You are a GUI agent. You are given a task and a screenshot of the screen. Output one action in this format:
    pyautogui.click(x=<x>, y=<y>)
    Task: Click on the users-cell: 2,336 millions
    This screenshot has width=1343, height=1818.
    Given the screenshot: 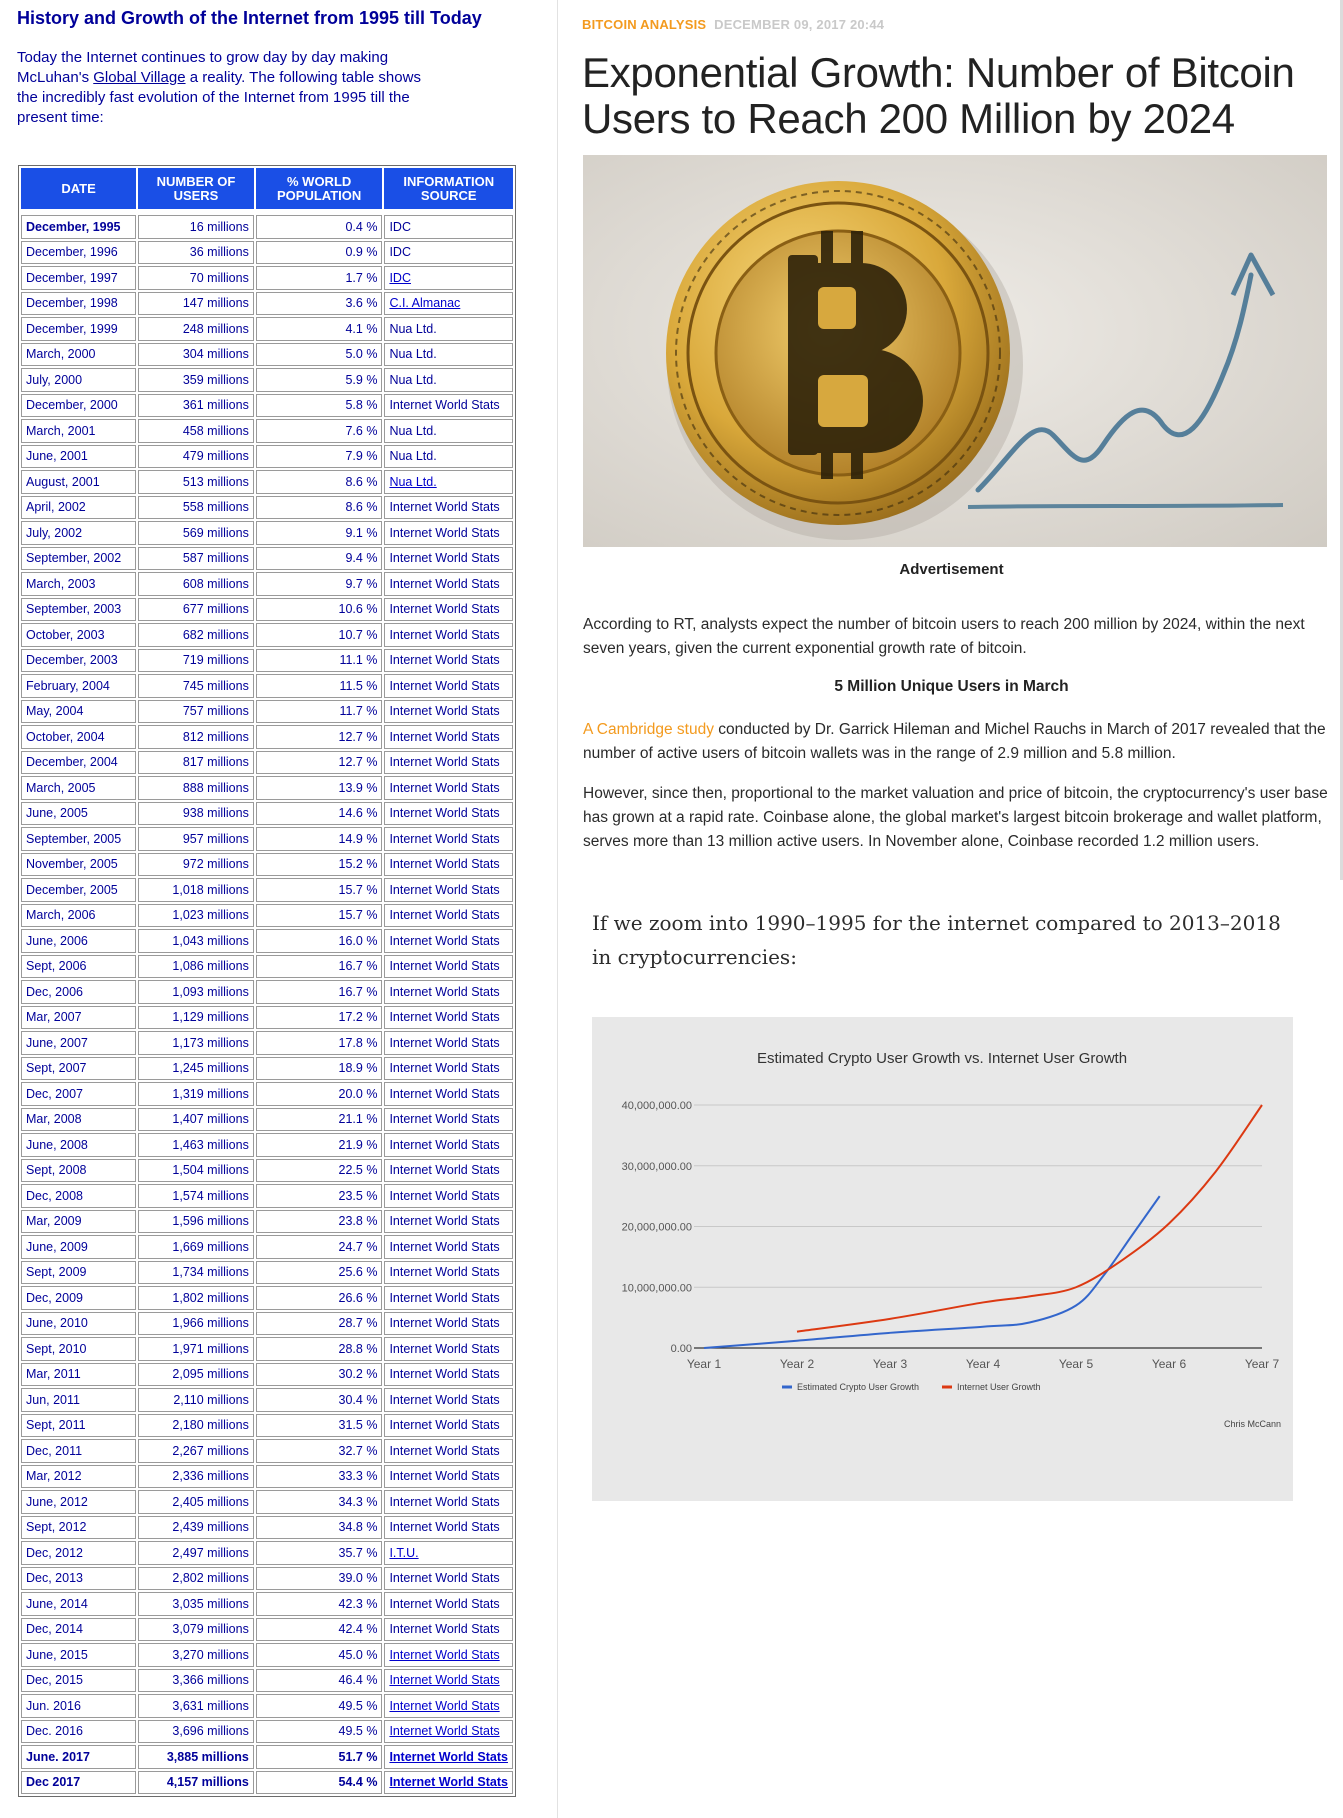 What is the action you would take?
    pyautogui.click(x=196, y=1476)
    